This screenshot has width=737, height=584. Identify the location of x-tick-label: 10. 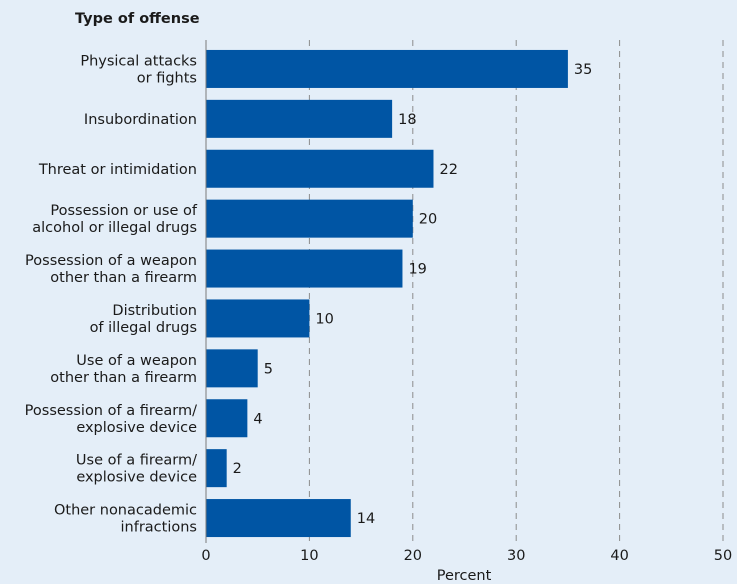
(309, 556).